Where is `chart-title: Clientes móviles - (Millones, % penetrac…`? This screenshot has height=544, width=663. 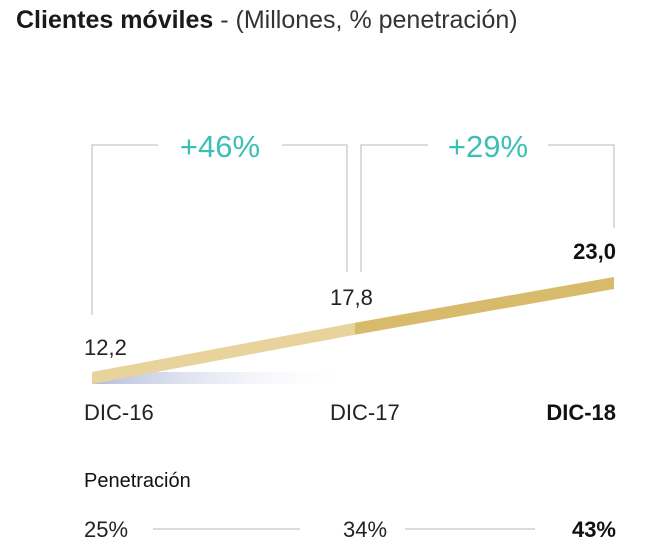
chart-title: Clientes móviles - (Millones, % penetrac… is located at coordinates (267, 20).